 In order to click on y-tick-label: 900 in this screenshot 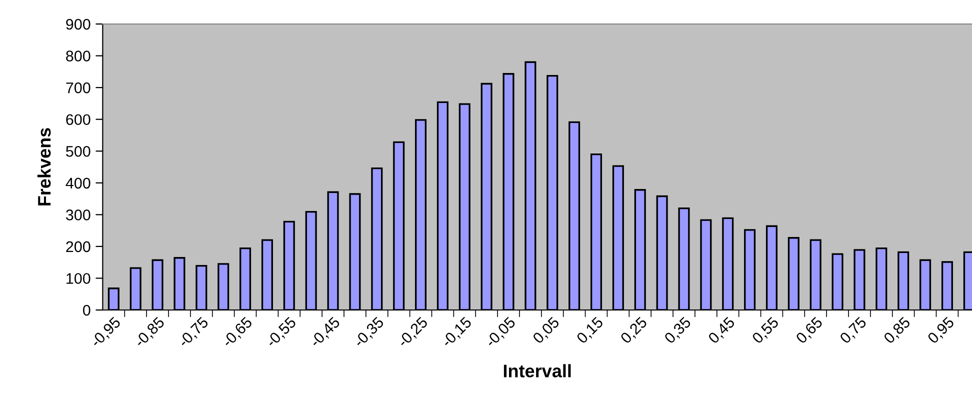, I will do `click(78, 24)`.